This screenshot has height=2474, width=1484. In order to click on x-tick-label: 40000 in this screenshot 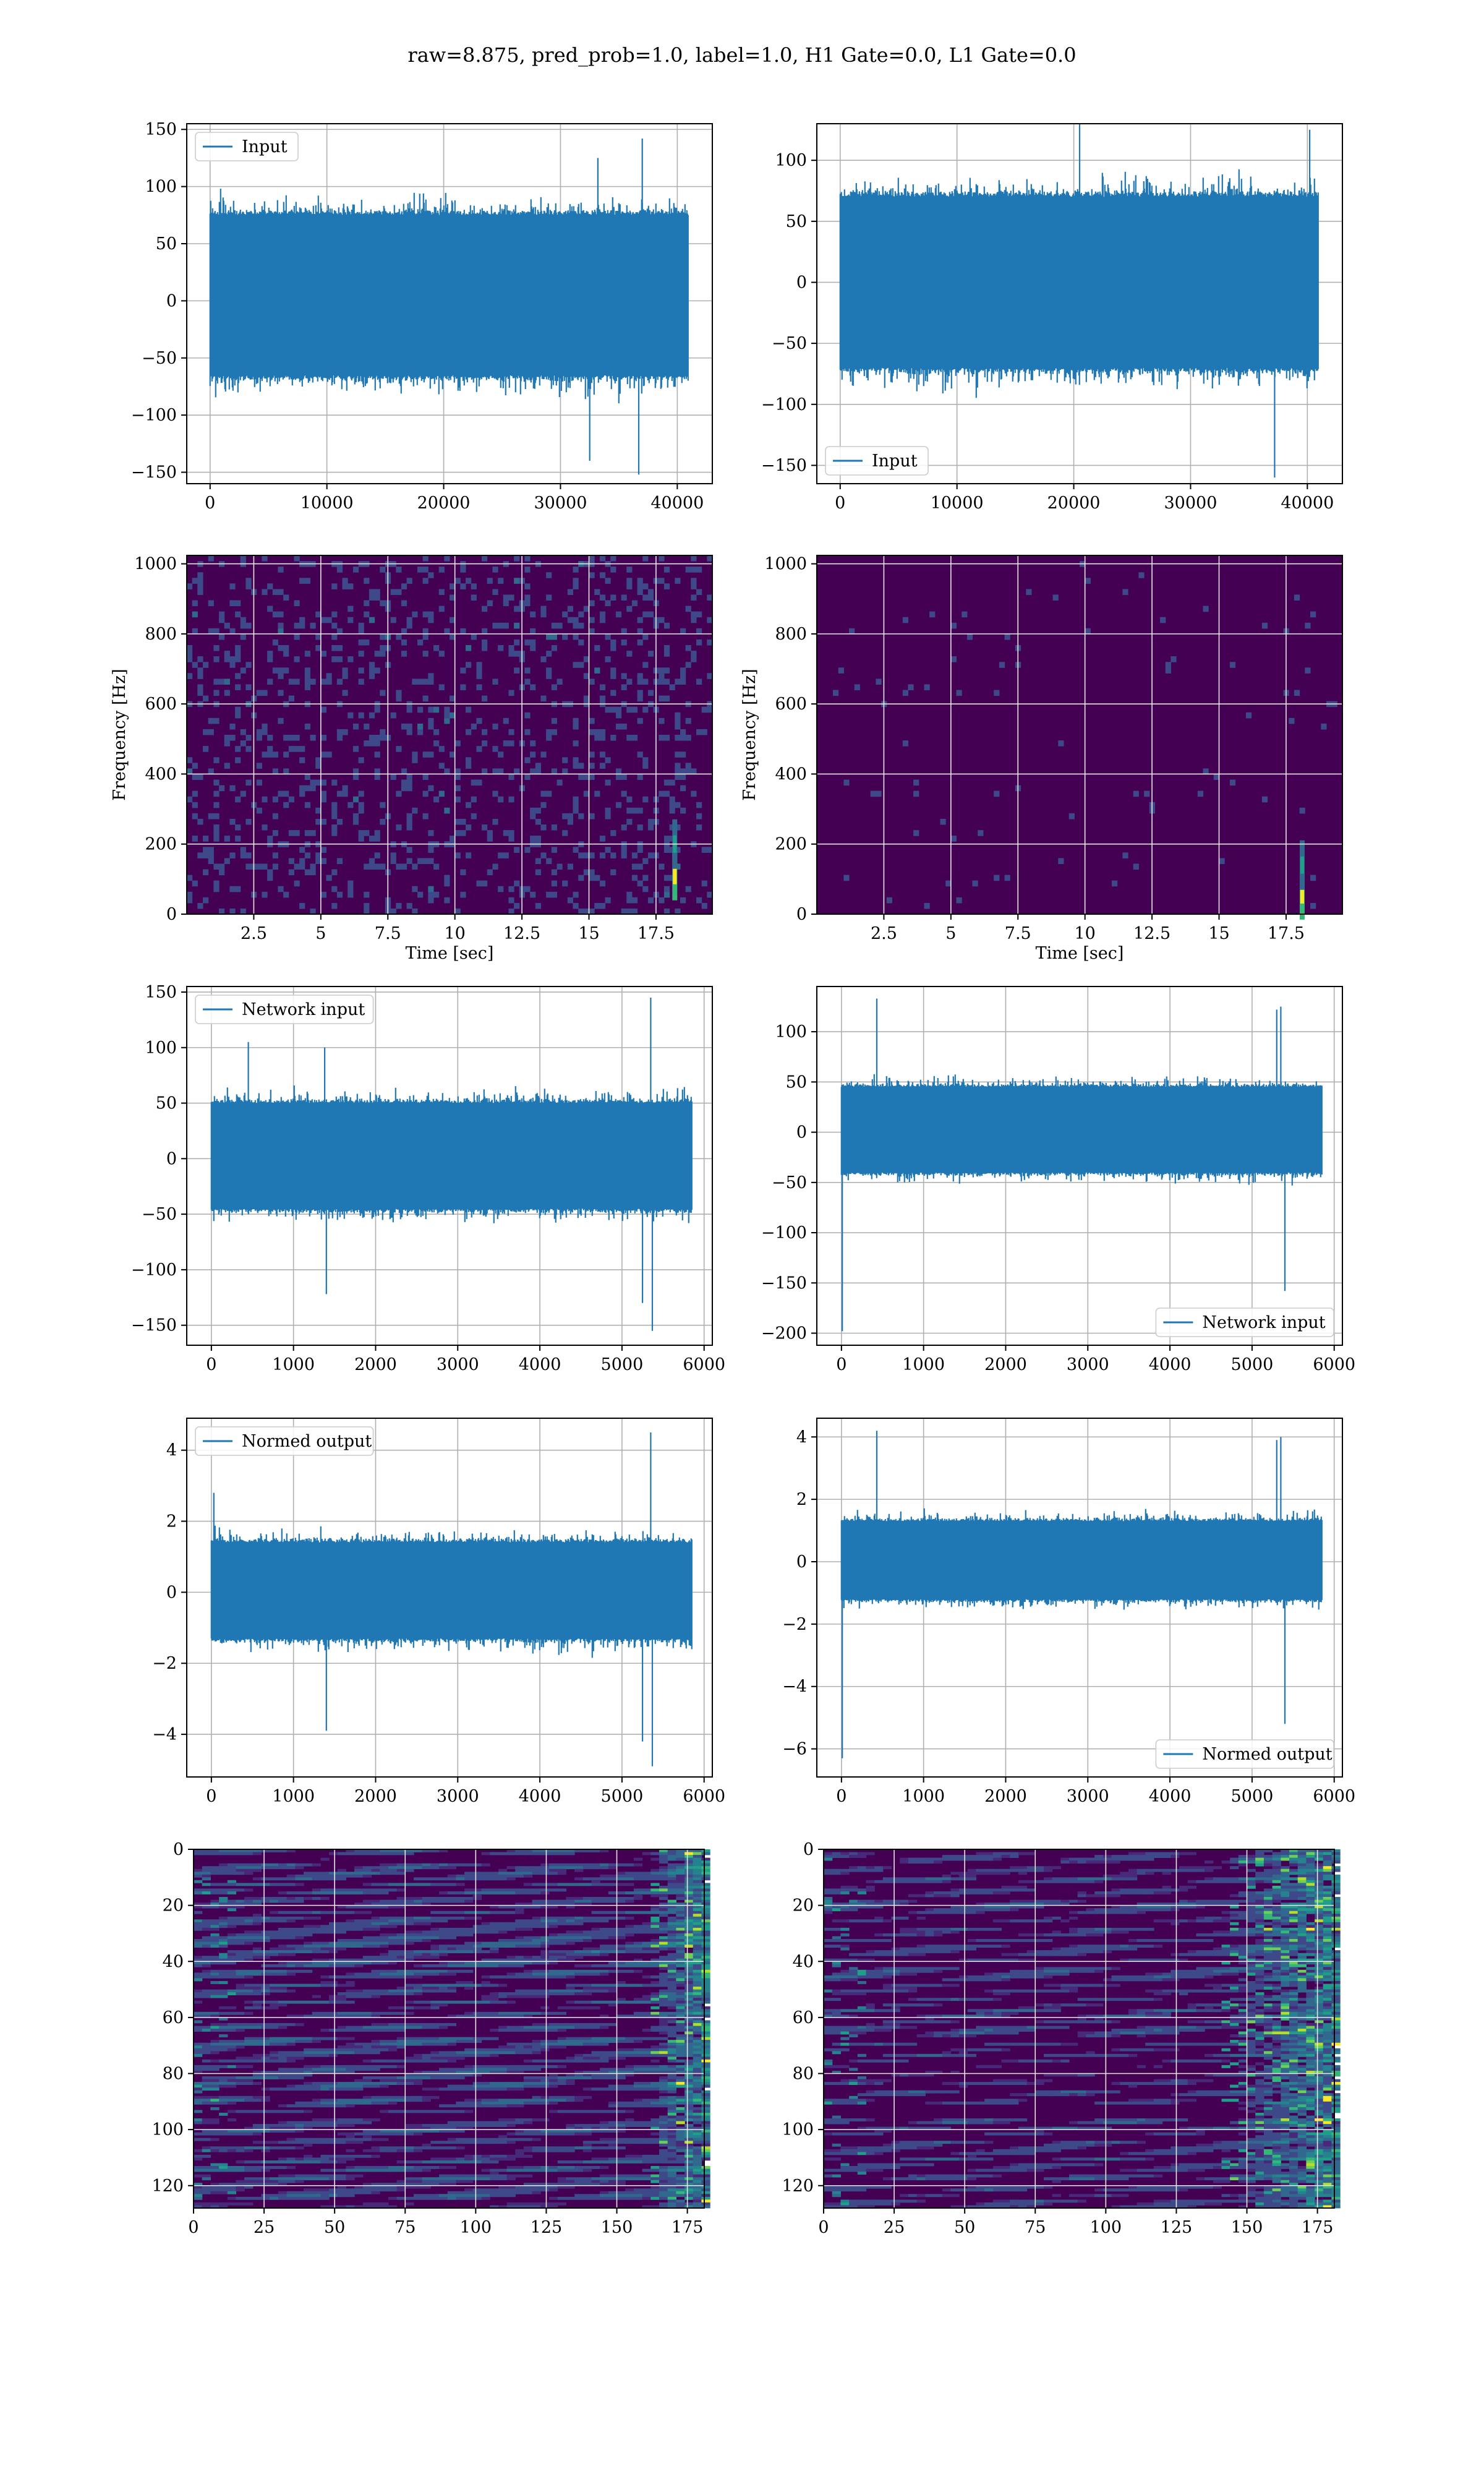, I will do `click(677, 503)`.